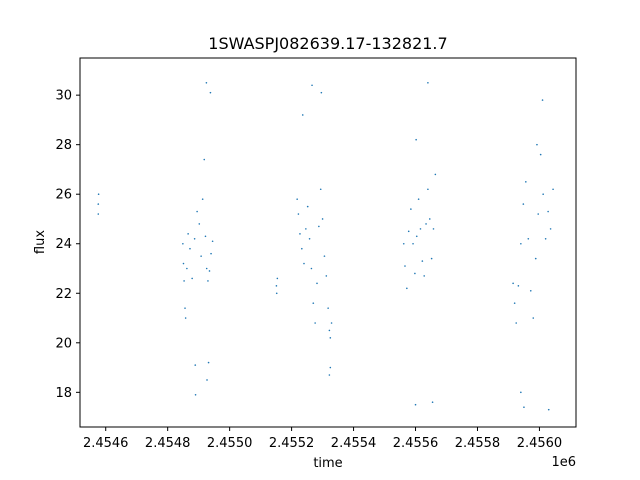 The height and width of the screenshot is (480, 640). Describe the element at coordinates (63, 96) in the screenshot. I see `y-tick-label: 30` at that location.